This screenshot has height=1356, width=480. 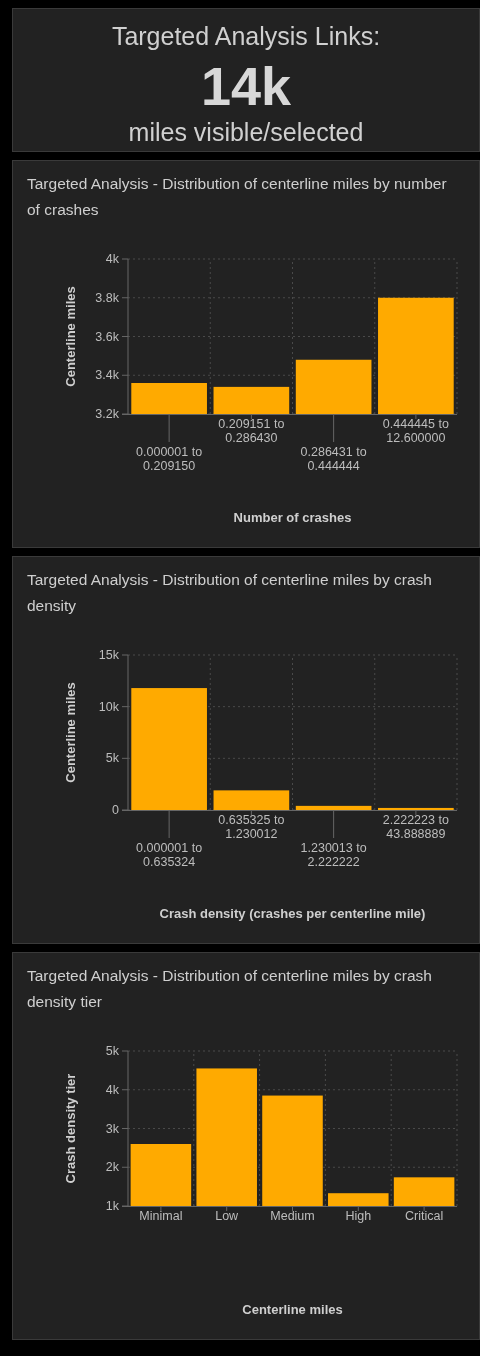 What do you see at coordinates (109, 706) in the screenshot?
I see `y-tick-label: 10k` at bounding box center [109, 706].